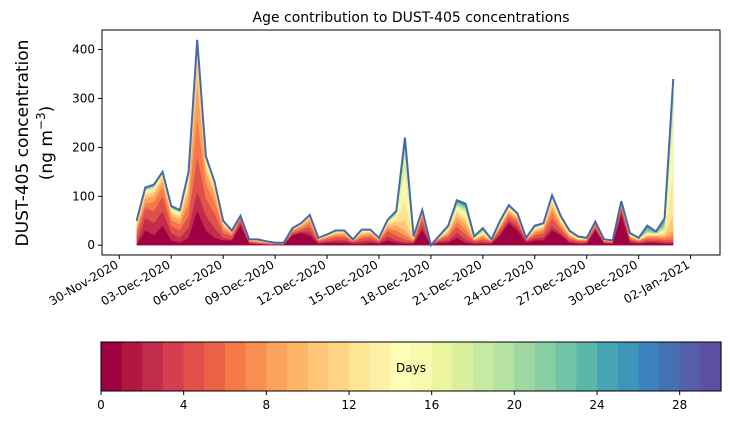  I want to click on colorbar-tick-label: 8, so click(267, 405).